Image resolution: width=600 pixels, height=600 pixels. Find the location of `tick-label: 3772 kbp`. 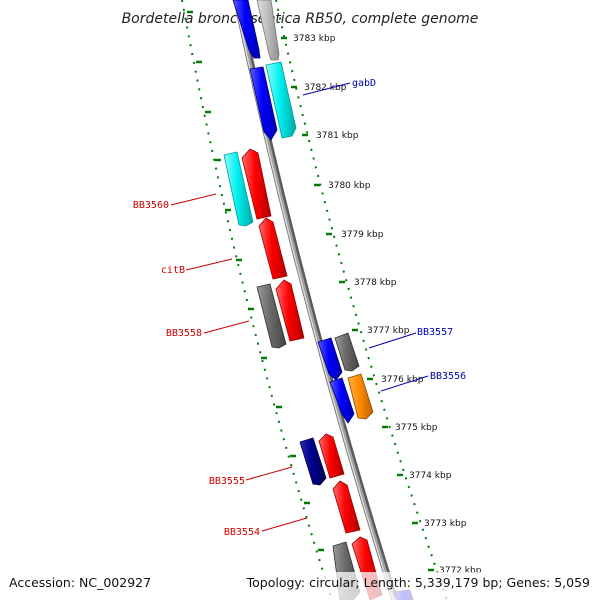

tick-label: 3772 kbp is located at coordinates (460, 571).